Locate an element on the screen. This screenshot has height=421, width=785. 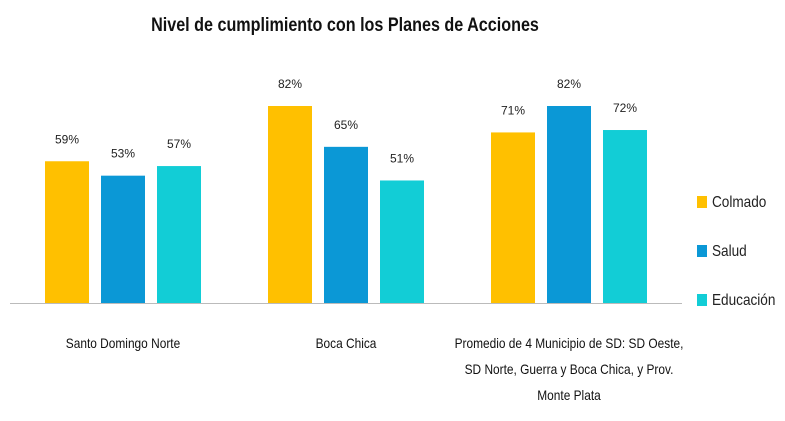
value-label: 71% is located at coordinates (513, 110).